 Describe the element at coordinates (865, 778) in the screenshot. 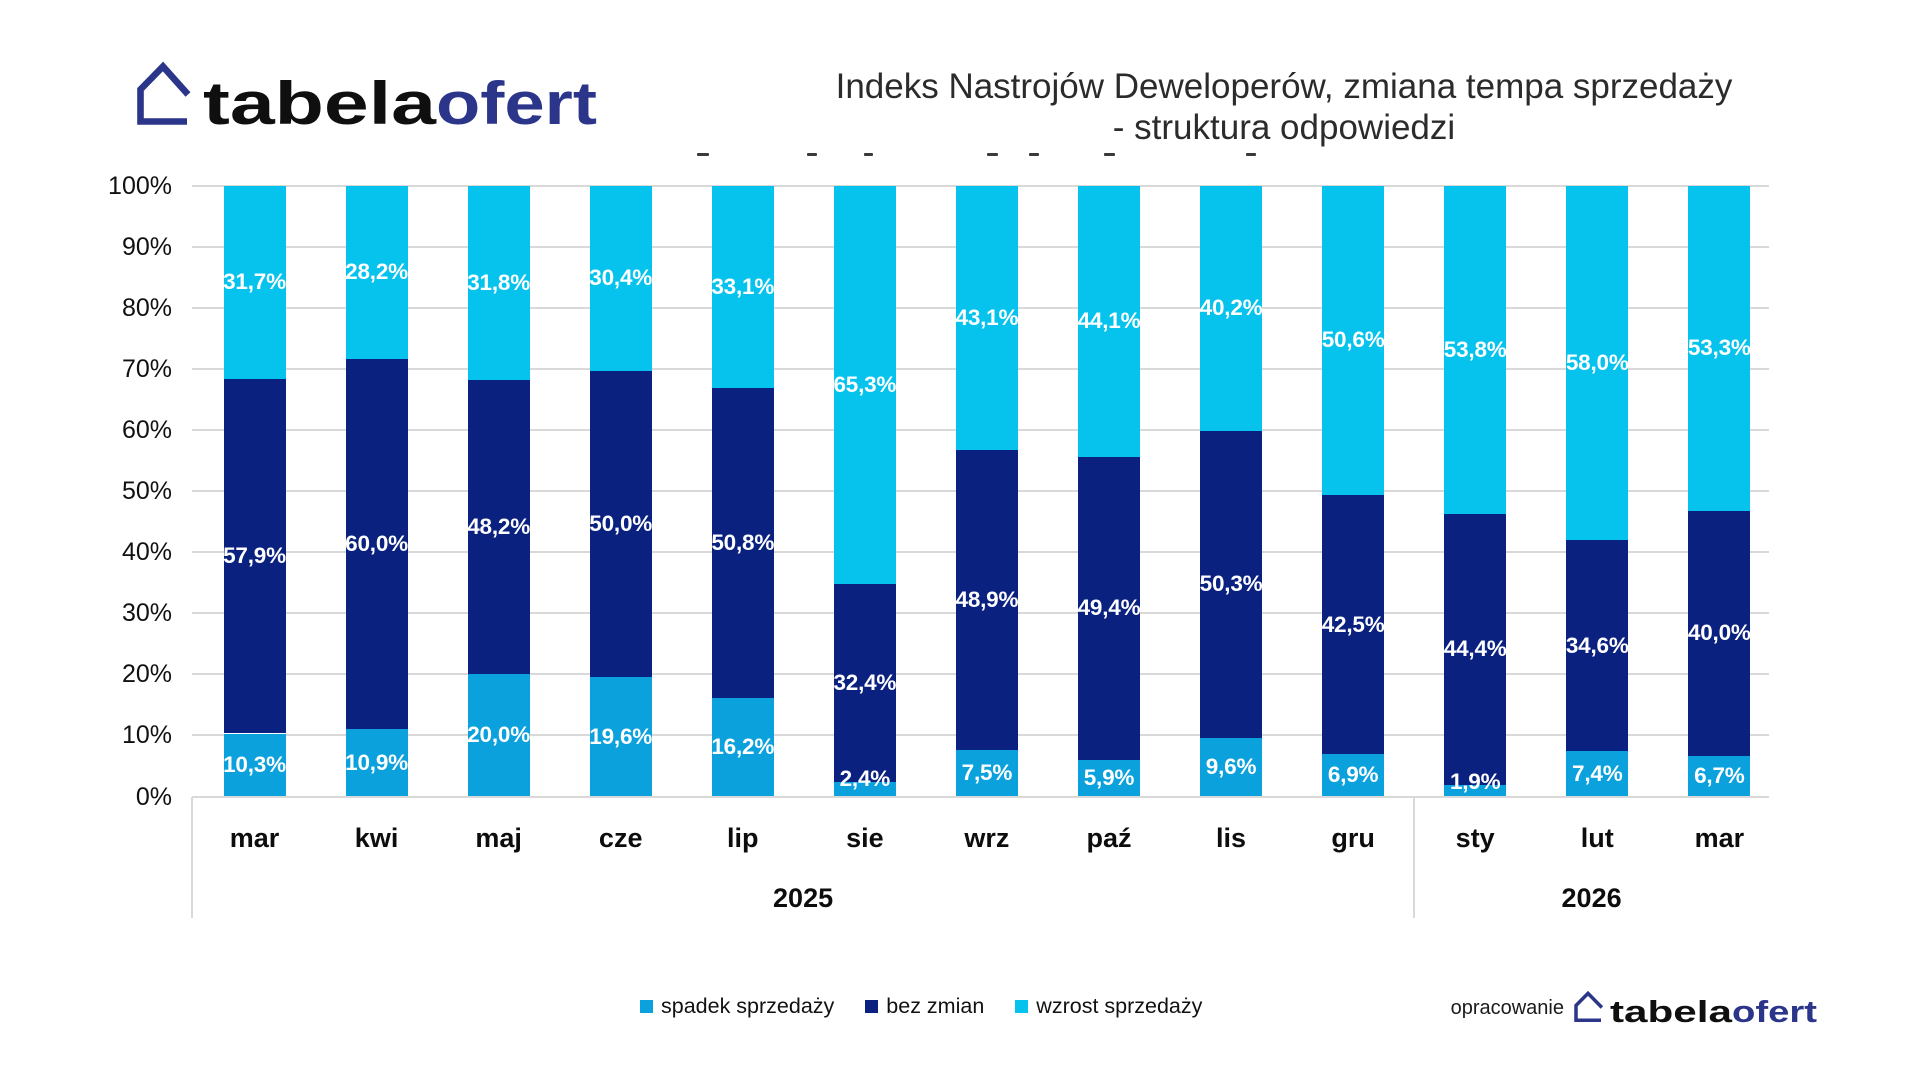

I see `bar-value-label: 2,4%` at that location.